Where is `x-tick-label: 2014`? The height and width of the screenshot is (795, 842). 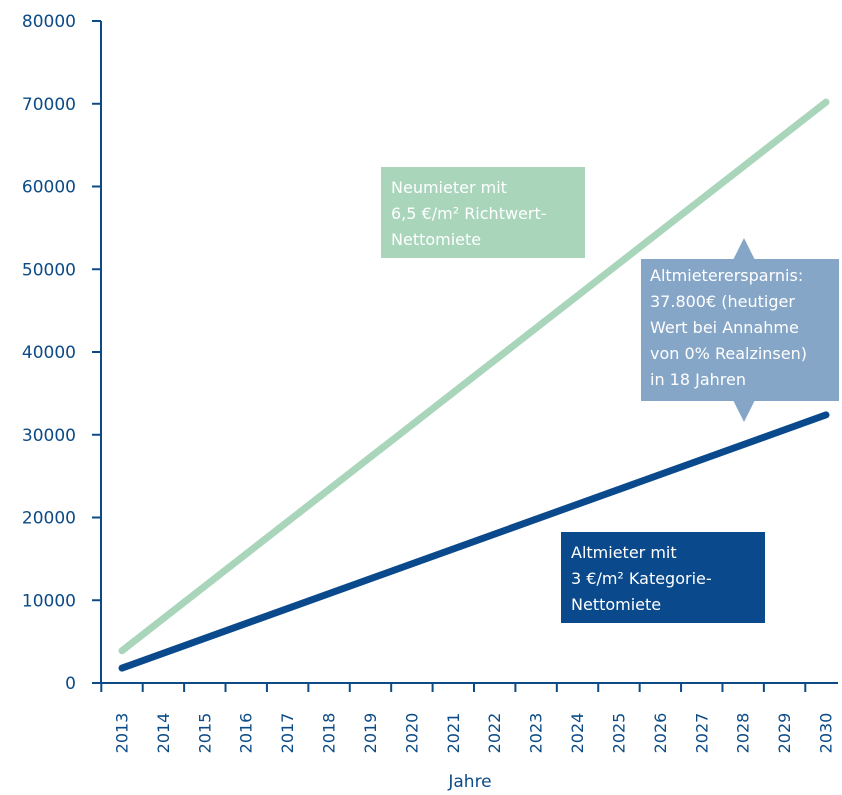
x-tick-label: 2014 is located at coordinates (163, 733).